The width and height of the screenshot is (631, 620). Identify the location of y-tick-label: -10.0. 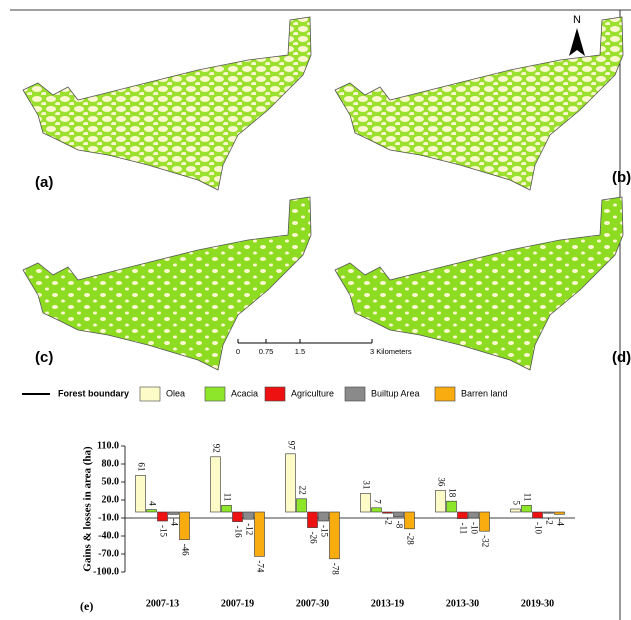
(108, 517).